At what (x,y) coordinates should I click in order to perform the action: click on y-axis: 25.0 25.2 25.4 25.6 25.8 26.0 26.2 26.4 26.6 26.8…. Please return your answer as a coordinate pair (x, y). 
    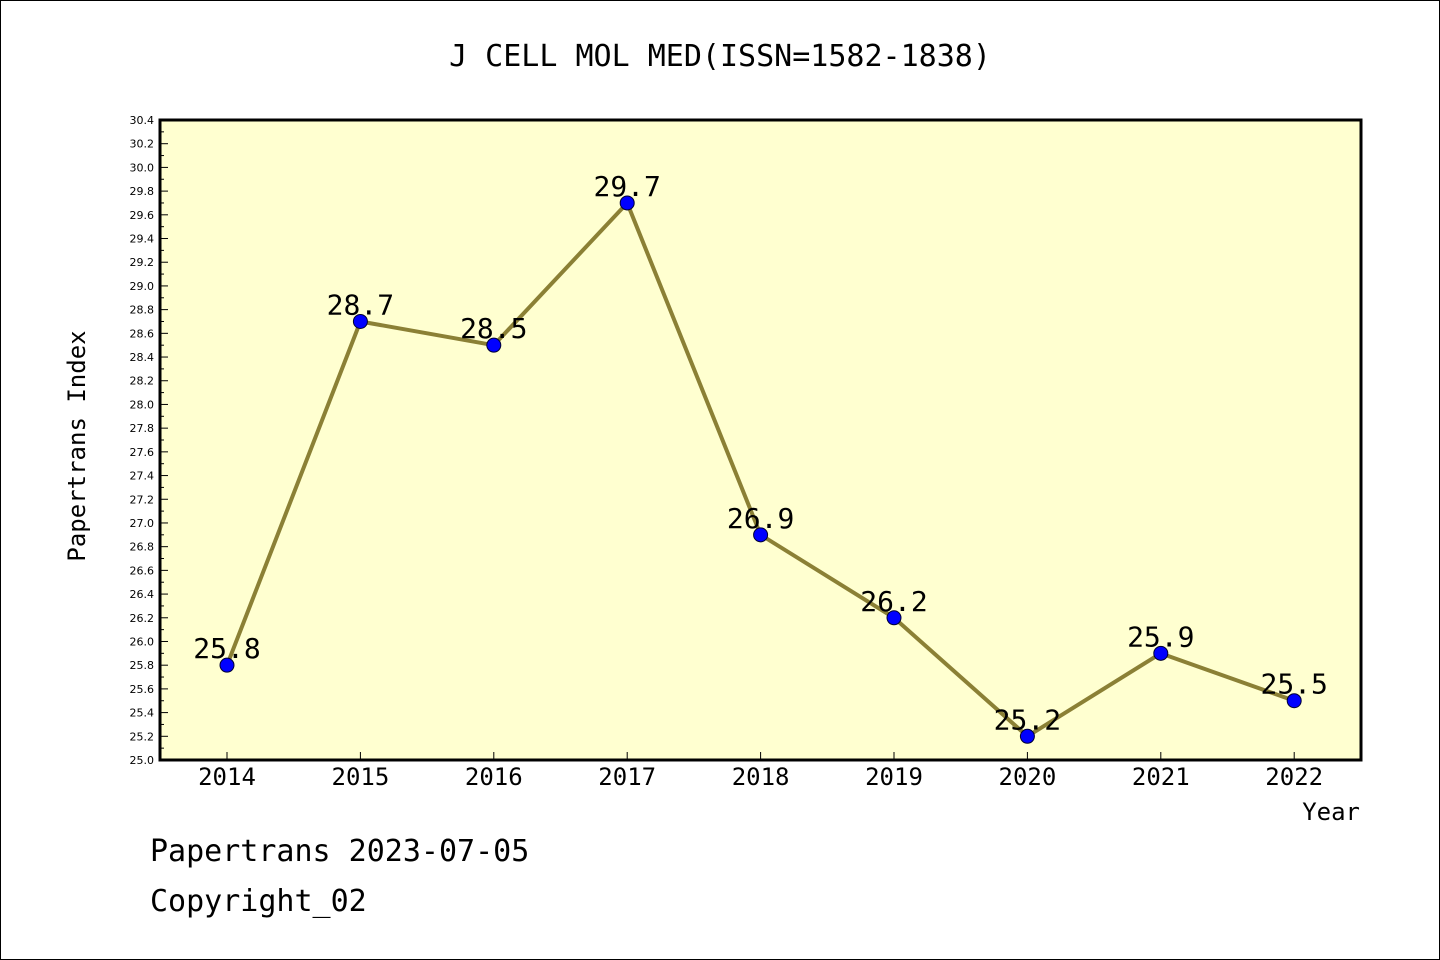
    Looking at the image, I should click on (149, 440).